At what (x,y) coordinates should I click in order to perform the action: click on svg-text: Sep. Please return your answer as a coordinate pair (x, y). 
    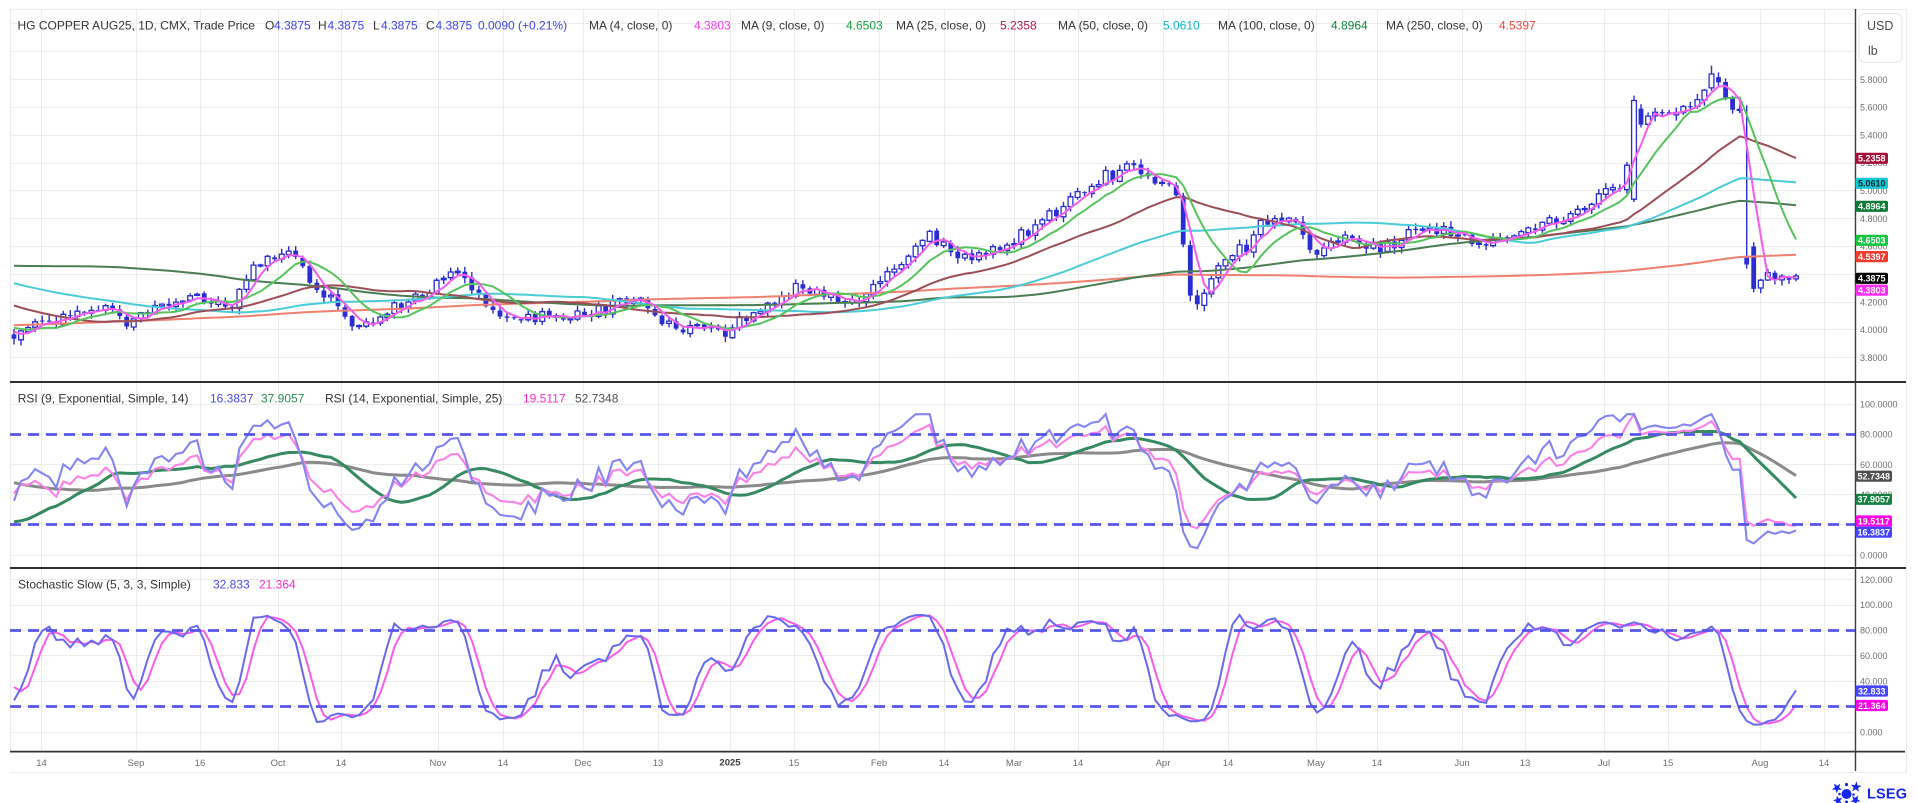
    Looking at the image, I should click on (136, 763).